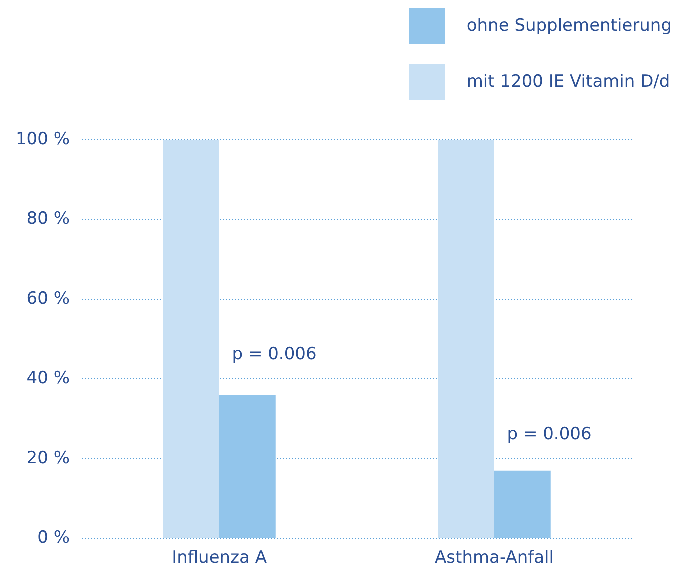 This screenshot has height=583, width=680. What do you see at coordinates (494, 558) in the screenshot?
I see `x-tick-label: Asthma-Anfall` at bounding box center [494, 558].